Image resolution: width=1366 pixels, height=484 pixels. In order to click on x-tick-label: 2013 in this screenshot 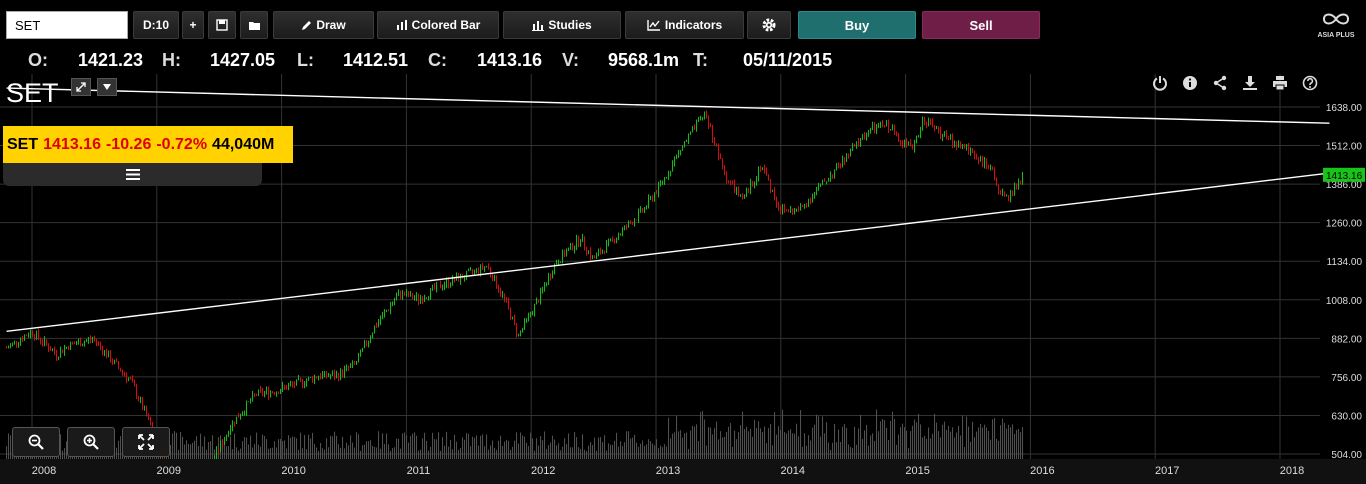, I will do `click(668, 471)`.